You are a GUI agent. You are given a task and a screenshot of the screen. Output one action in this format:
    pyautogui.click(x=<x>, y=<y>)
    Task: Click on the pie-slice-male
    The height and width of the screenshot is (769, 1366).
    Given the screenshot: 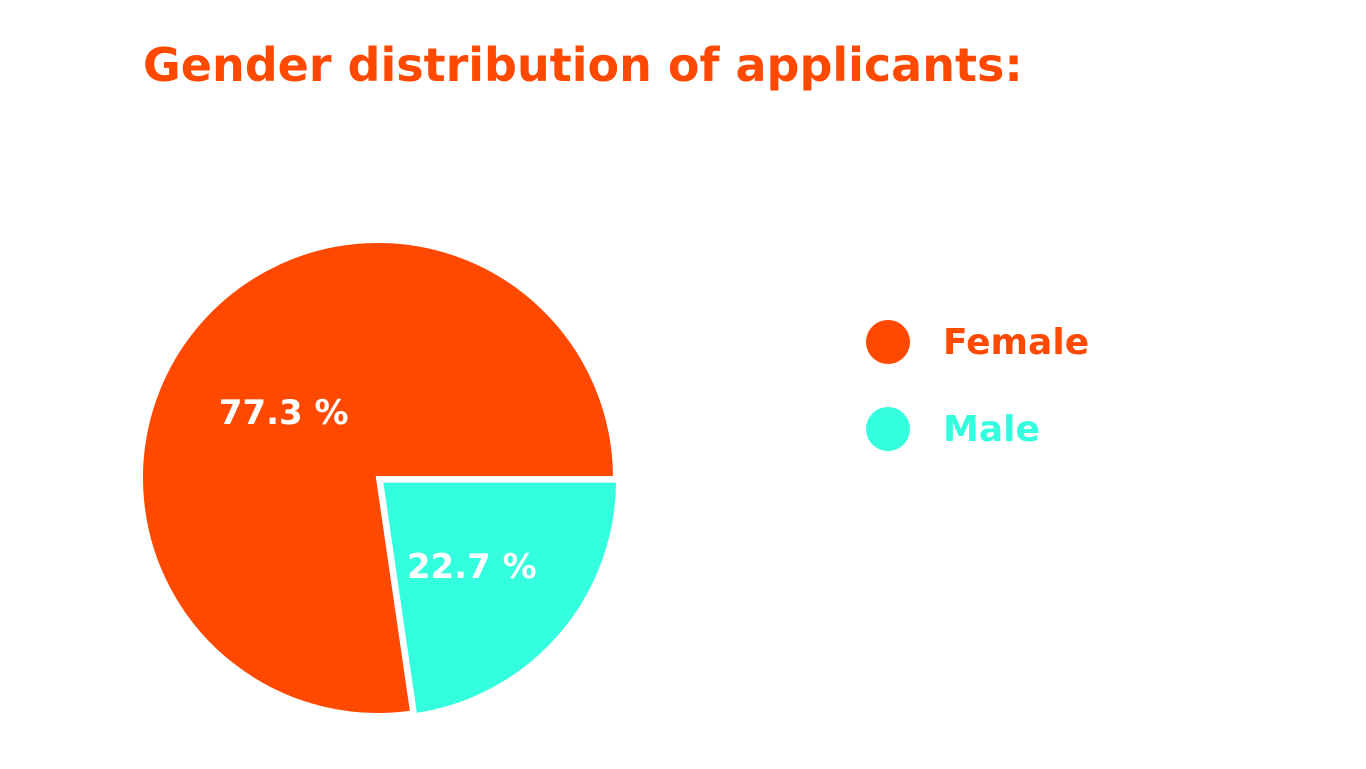 What is the action you would take?
    pyautogui.click(x=499, y=598)
    